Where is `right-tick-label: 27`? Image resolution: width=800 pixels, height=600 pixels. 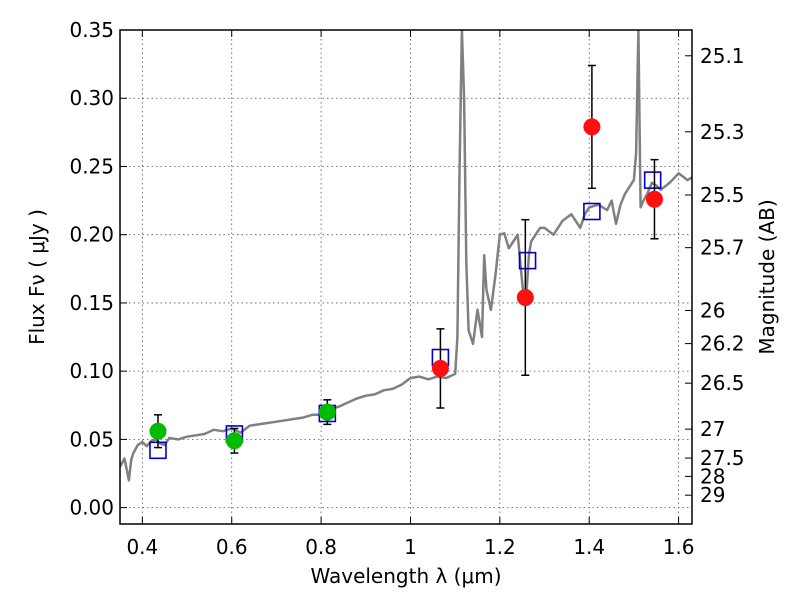 right-tick-label: 27 is located at coordinates (712, 429).